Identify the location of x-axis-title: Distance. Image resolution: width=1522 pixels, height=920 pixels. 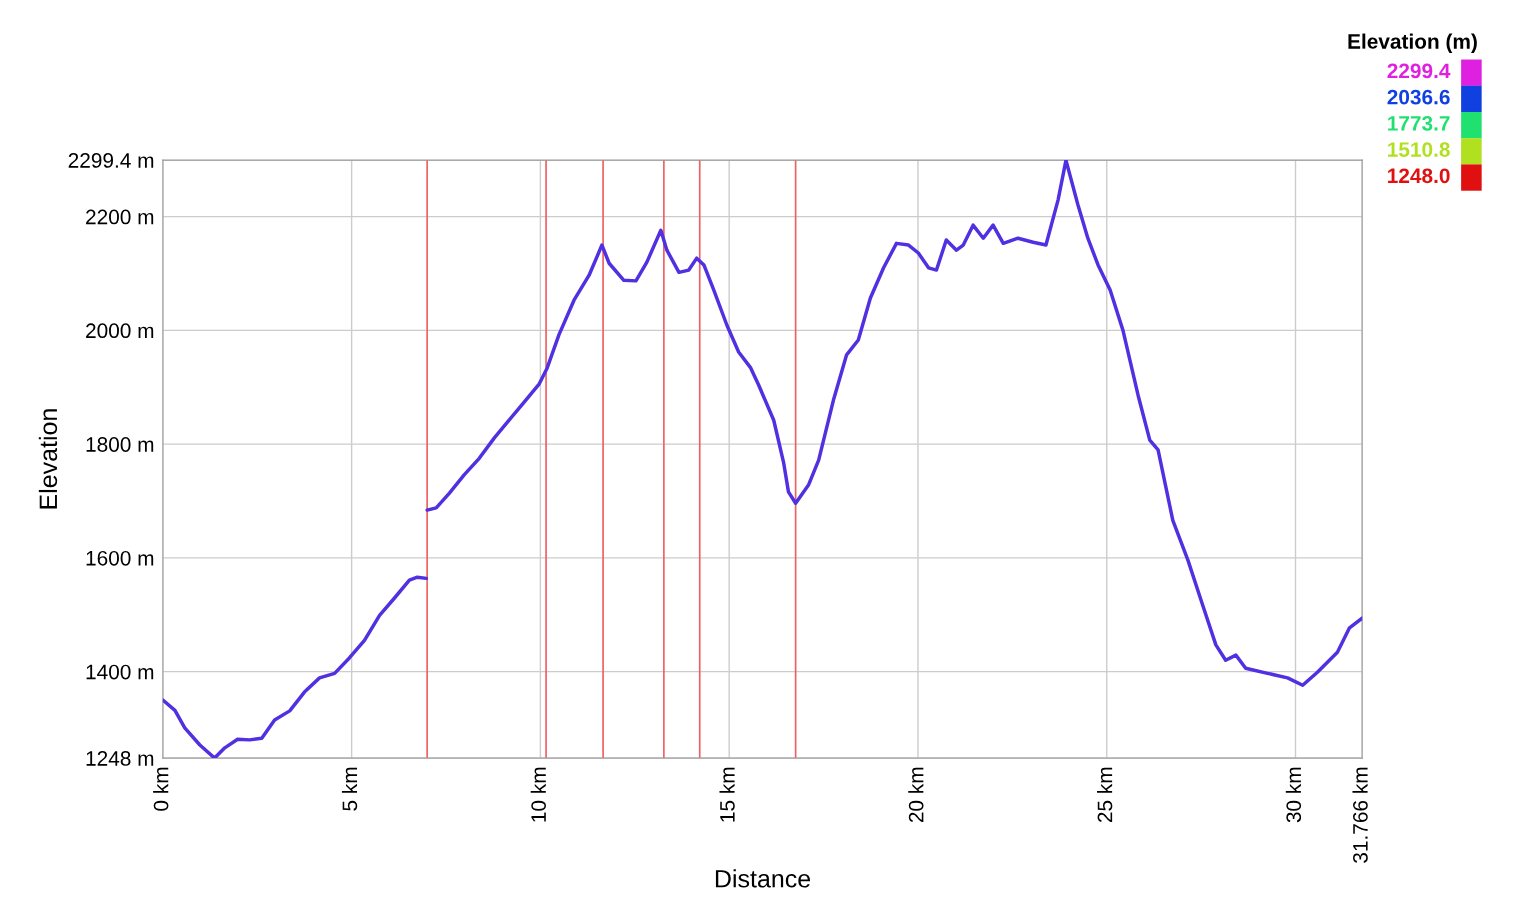
(763, 878).